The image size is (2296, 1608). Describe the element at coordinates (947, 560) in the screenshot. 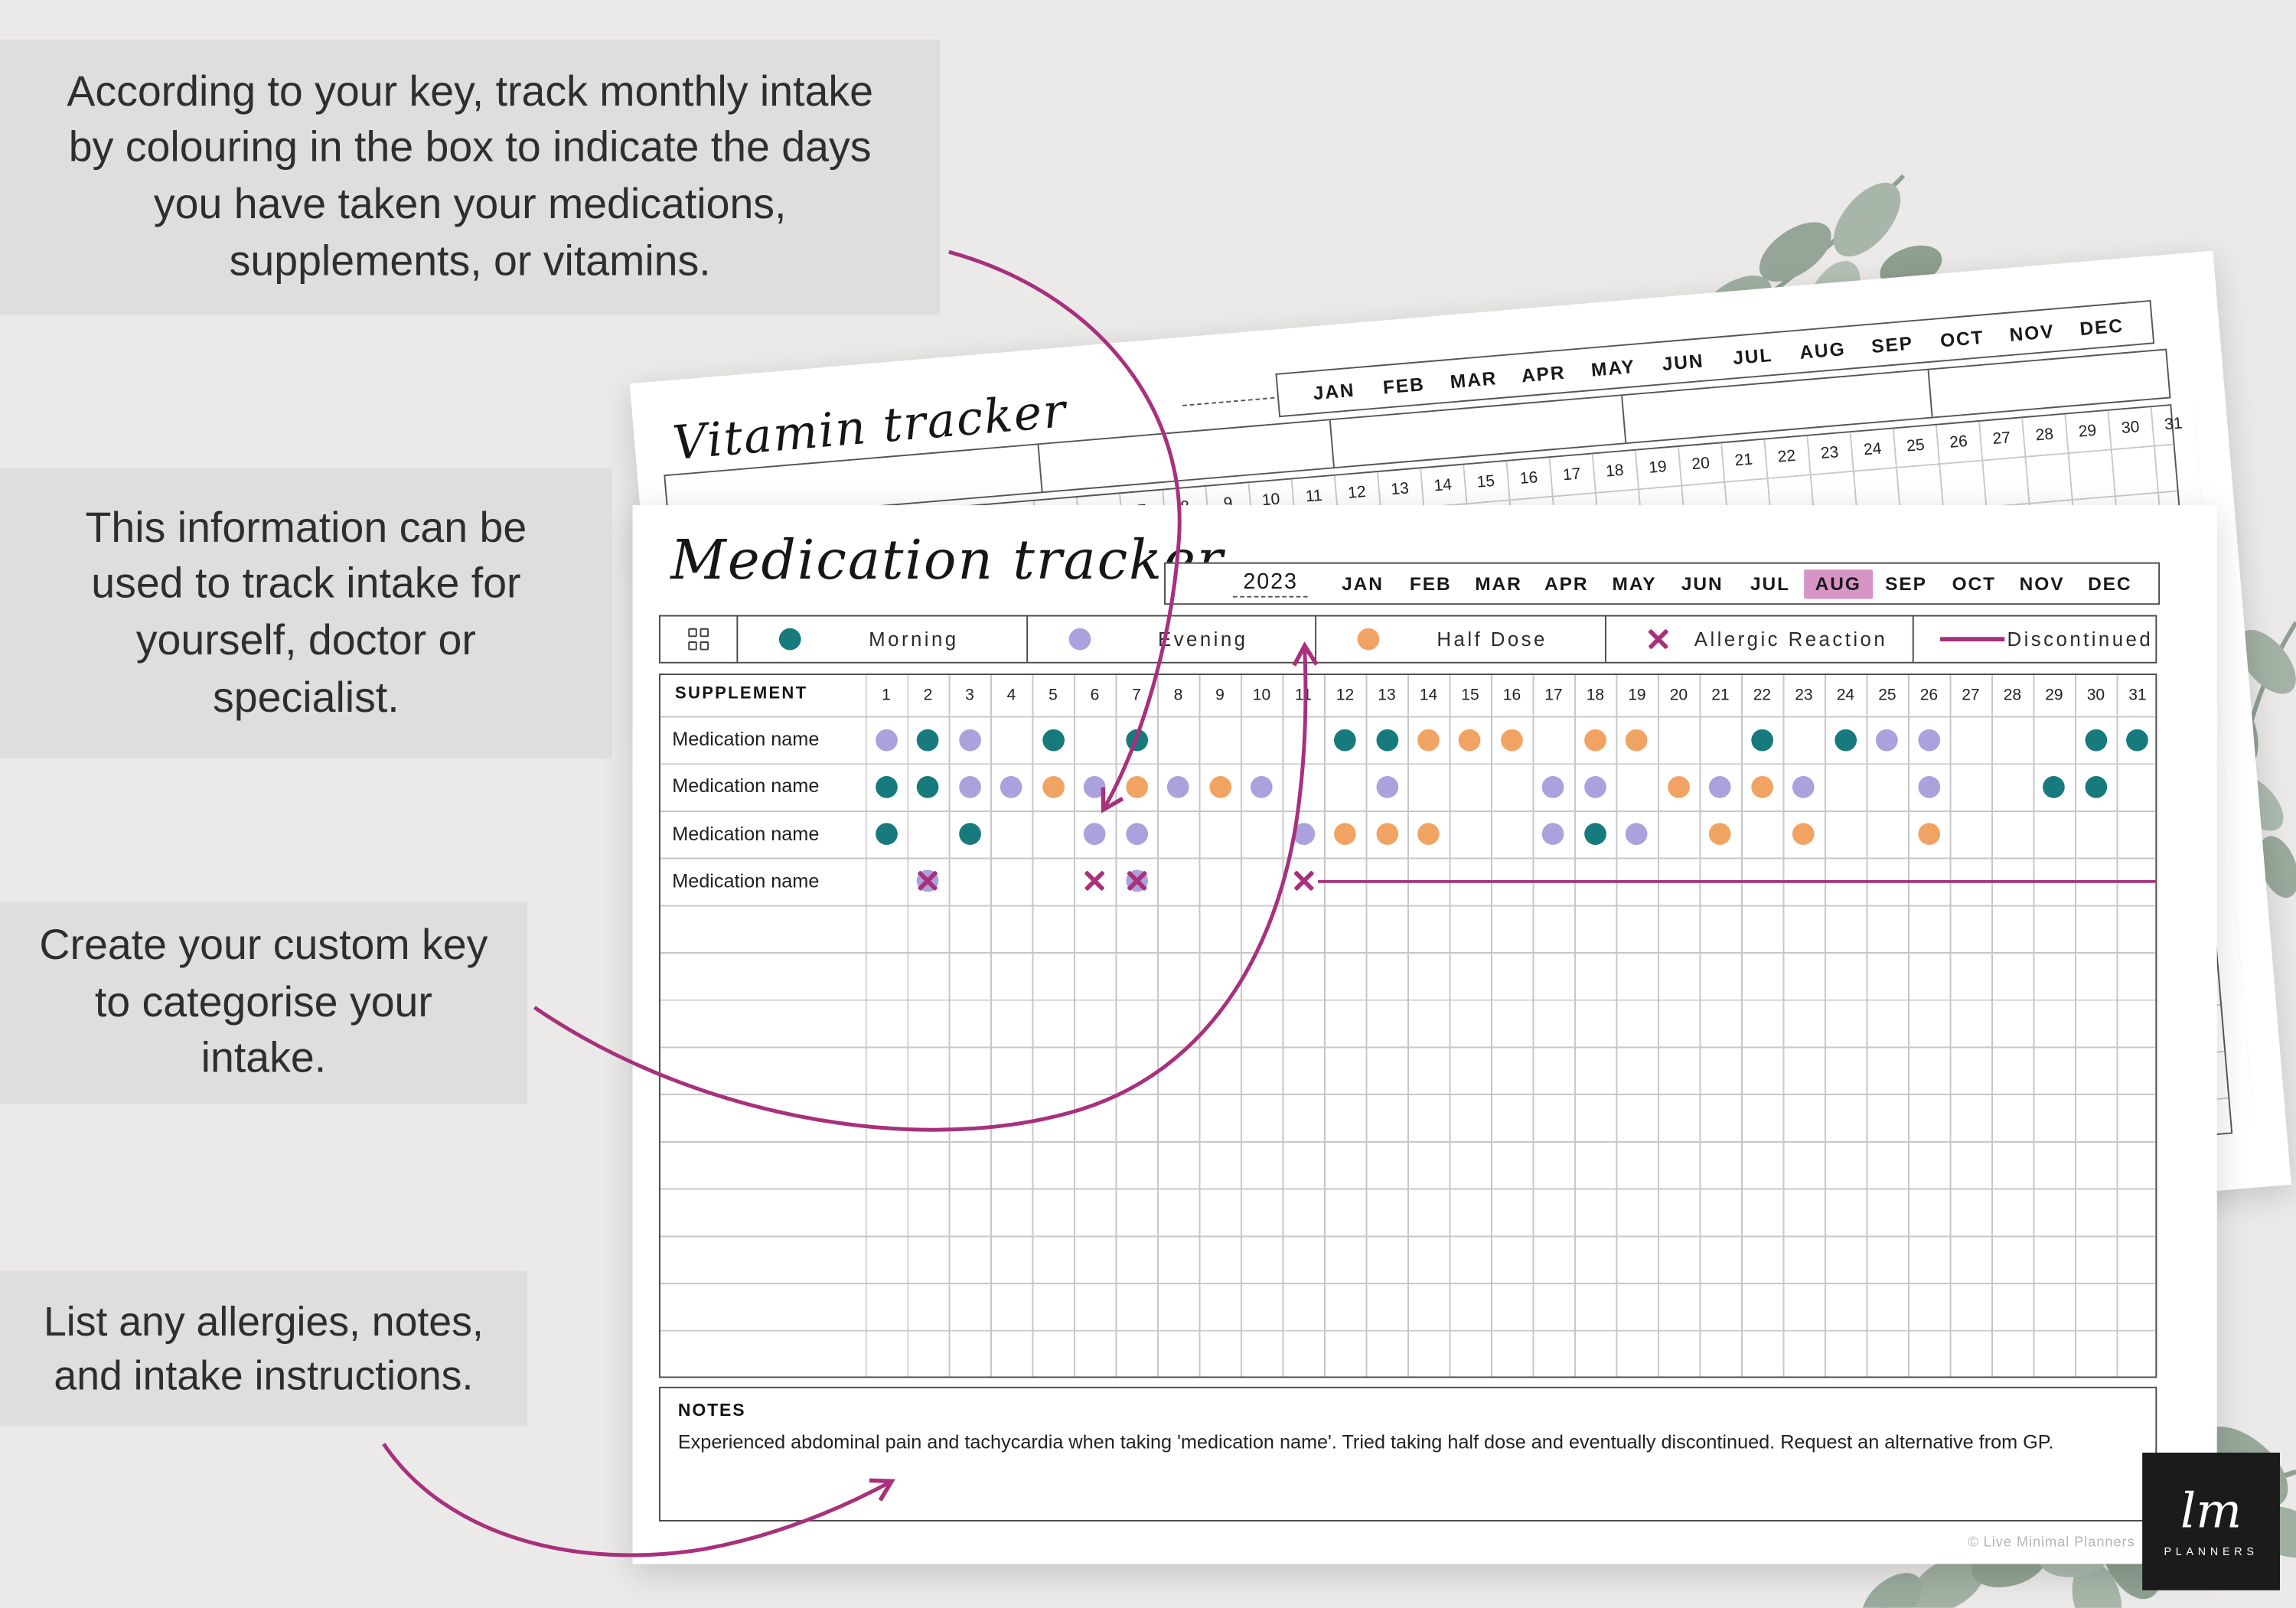

I see `medication-tracker-title: Medication tracker` at that location.